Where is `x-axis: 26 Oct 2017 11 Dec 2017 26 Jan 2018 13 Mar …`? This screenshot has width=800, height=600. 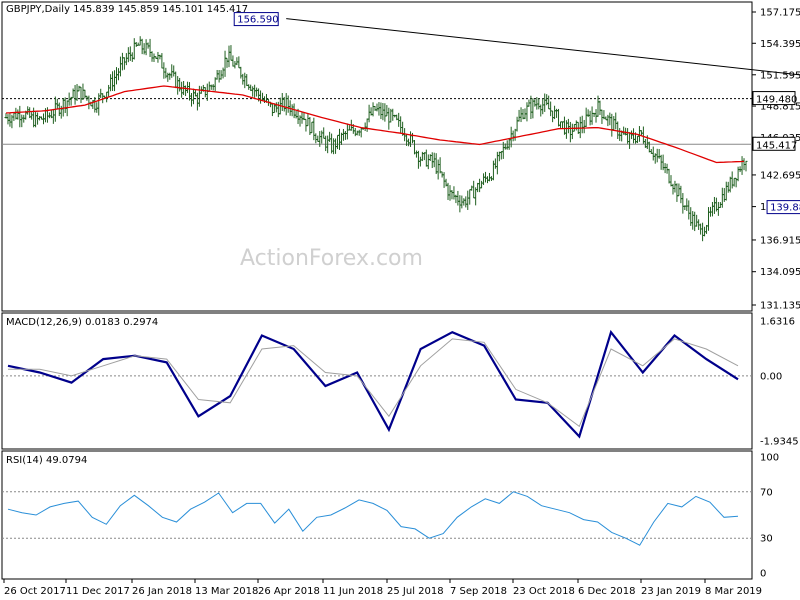 x-axis: 26 Oct 2017 11 Dec 2017 26 Jan 2018 13 Mar … is located at coordinates (382, 588).